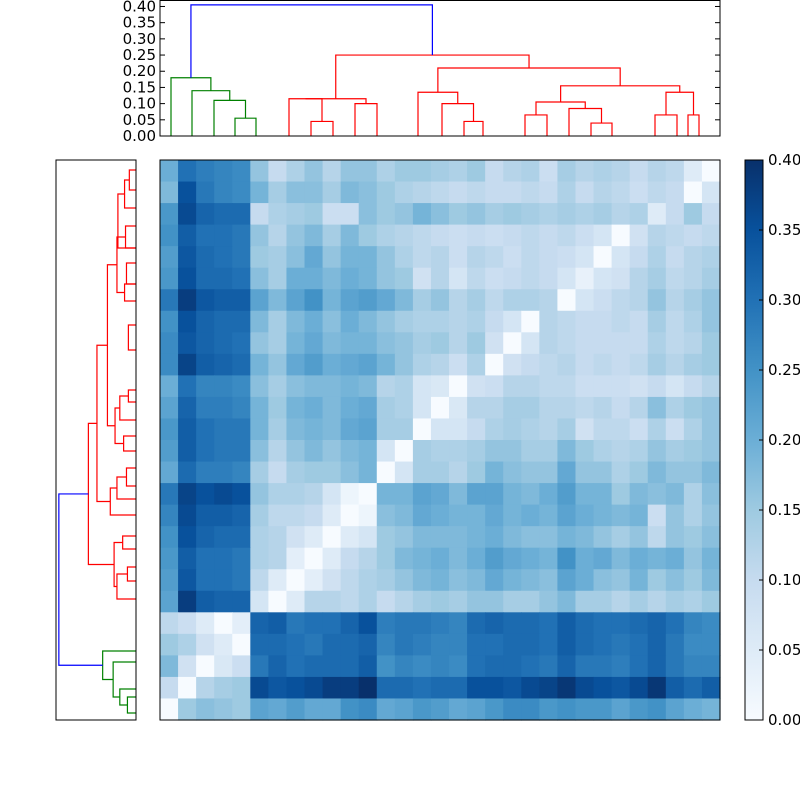  What do you see at coordinates (784, 720) in the screenshot?
I see `colorbar-tick-label: 0.00` at bounding box center [784, 720].